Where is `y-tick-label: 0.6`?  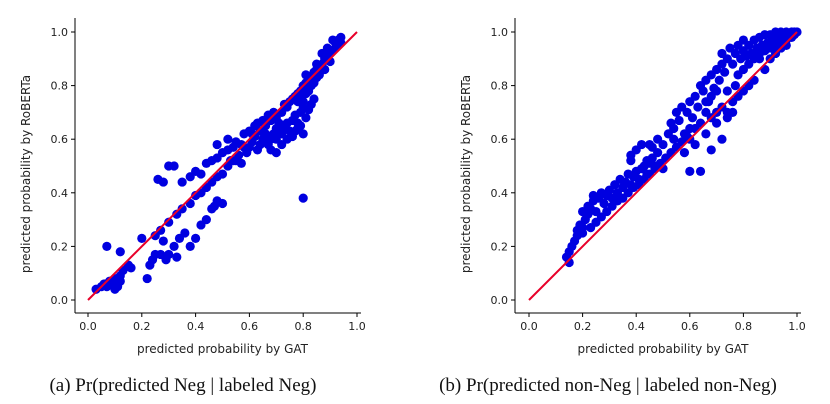
y-tick-label: 0.6 is located at coordinates (60, 139).